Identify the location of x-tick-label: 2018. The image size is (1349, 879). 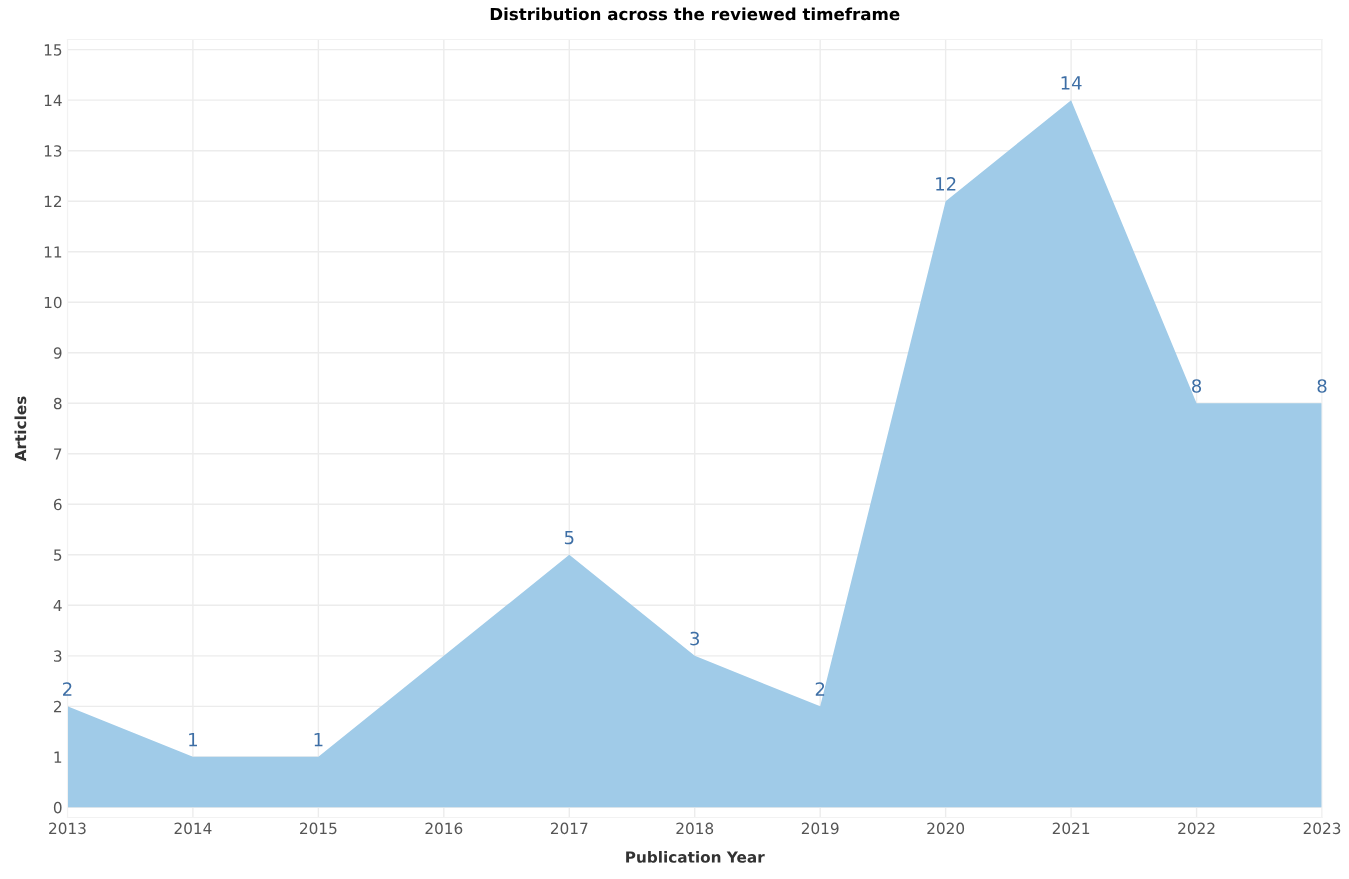
(695, 828).